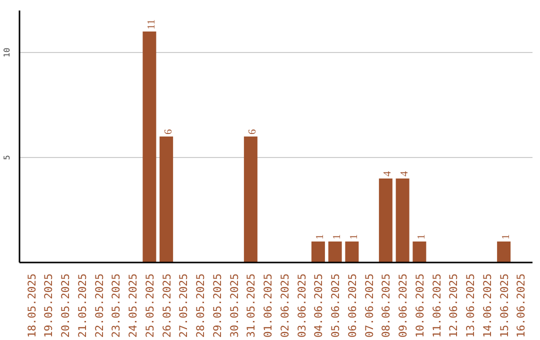 The width and height of the screenshot is (540, 340). Describe the element at coordinates (386, 306) in the screenshot. I see `x-tick-label: 08.06.2025` at that location.